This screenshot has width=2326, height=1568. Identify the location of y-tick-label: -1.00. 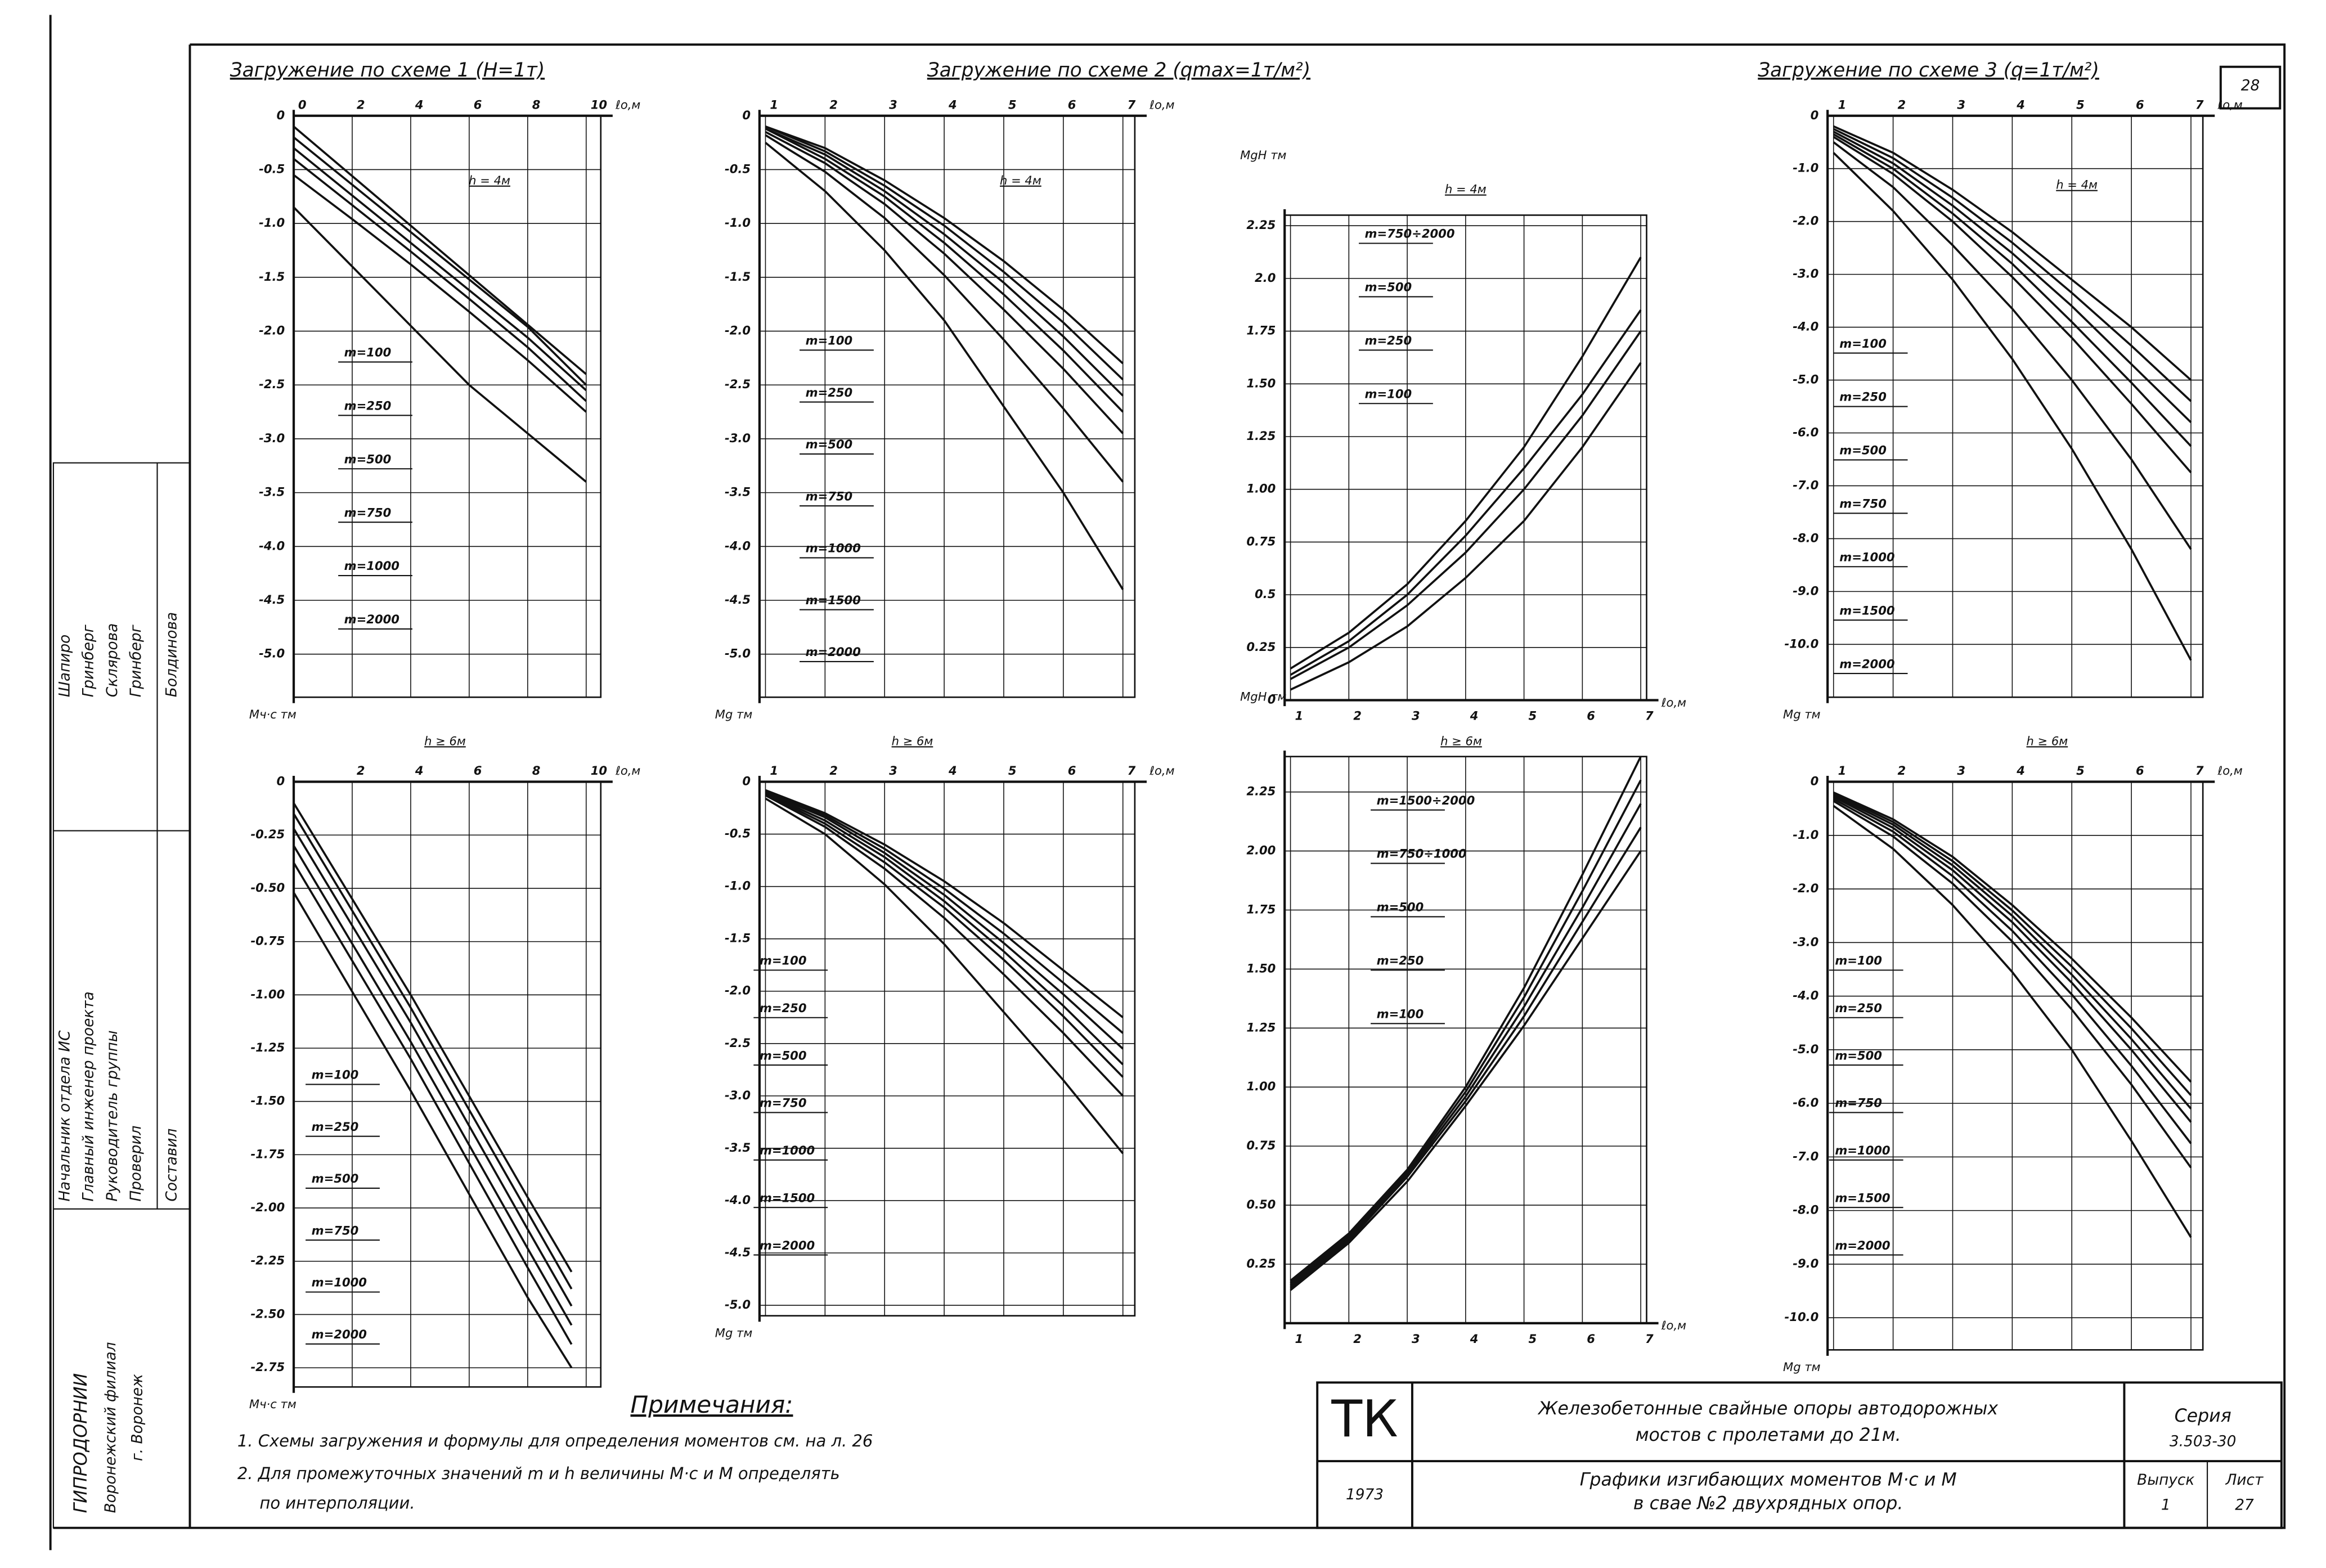
(267, 994).